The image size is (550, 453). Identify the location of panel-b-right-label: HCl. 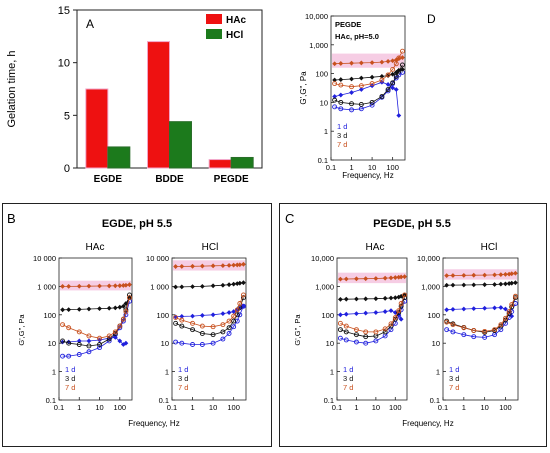
(210, 247).